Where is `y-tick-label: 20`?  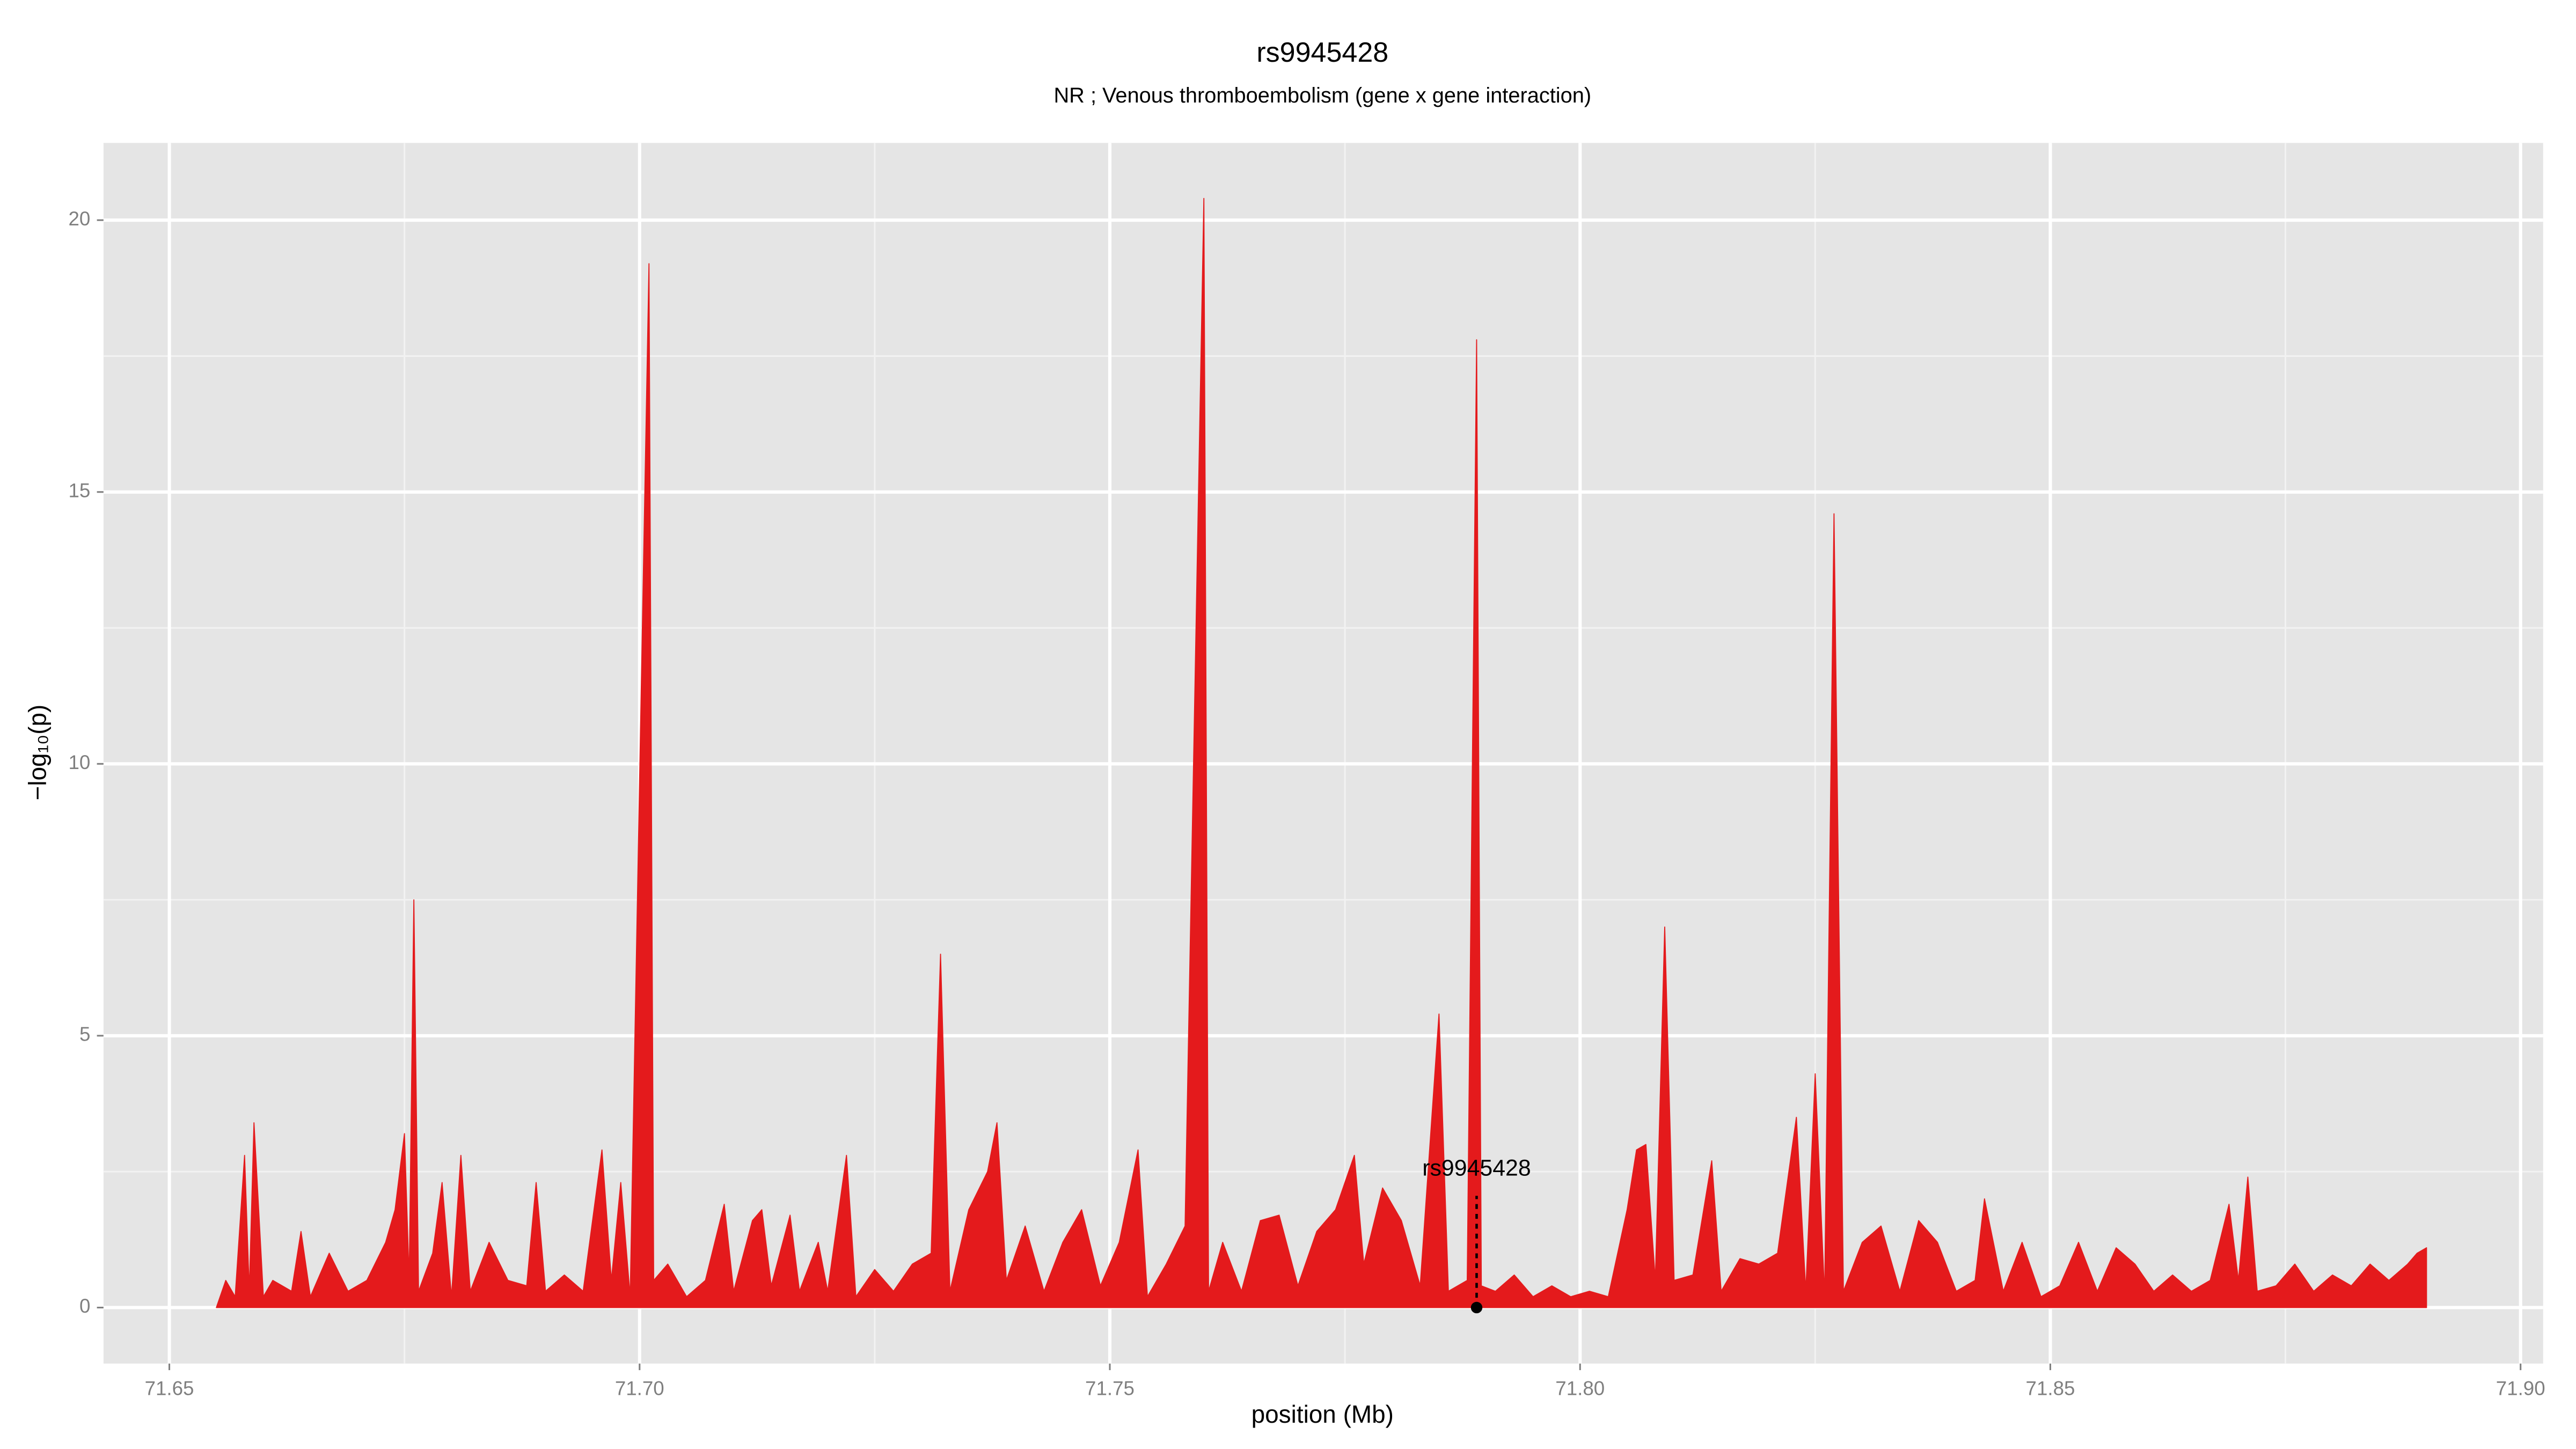 y-tick-label: 20 is located at coordinates (80, 219).